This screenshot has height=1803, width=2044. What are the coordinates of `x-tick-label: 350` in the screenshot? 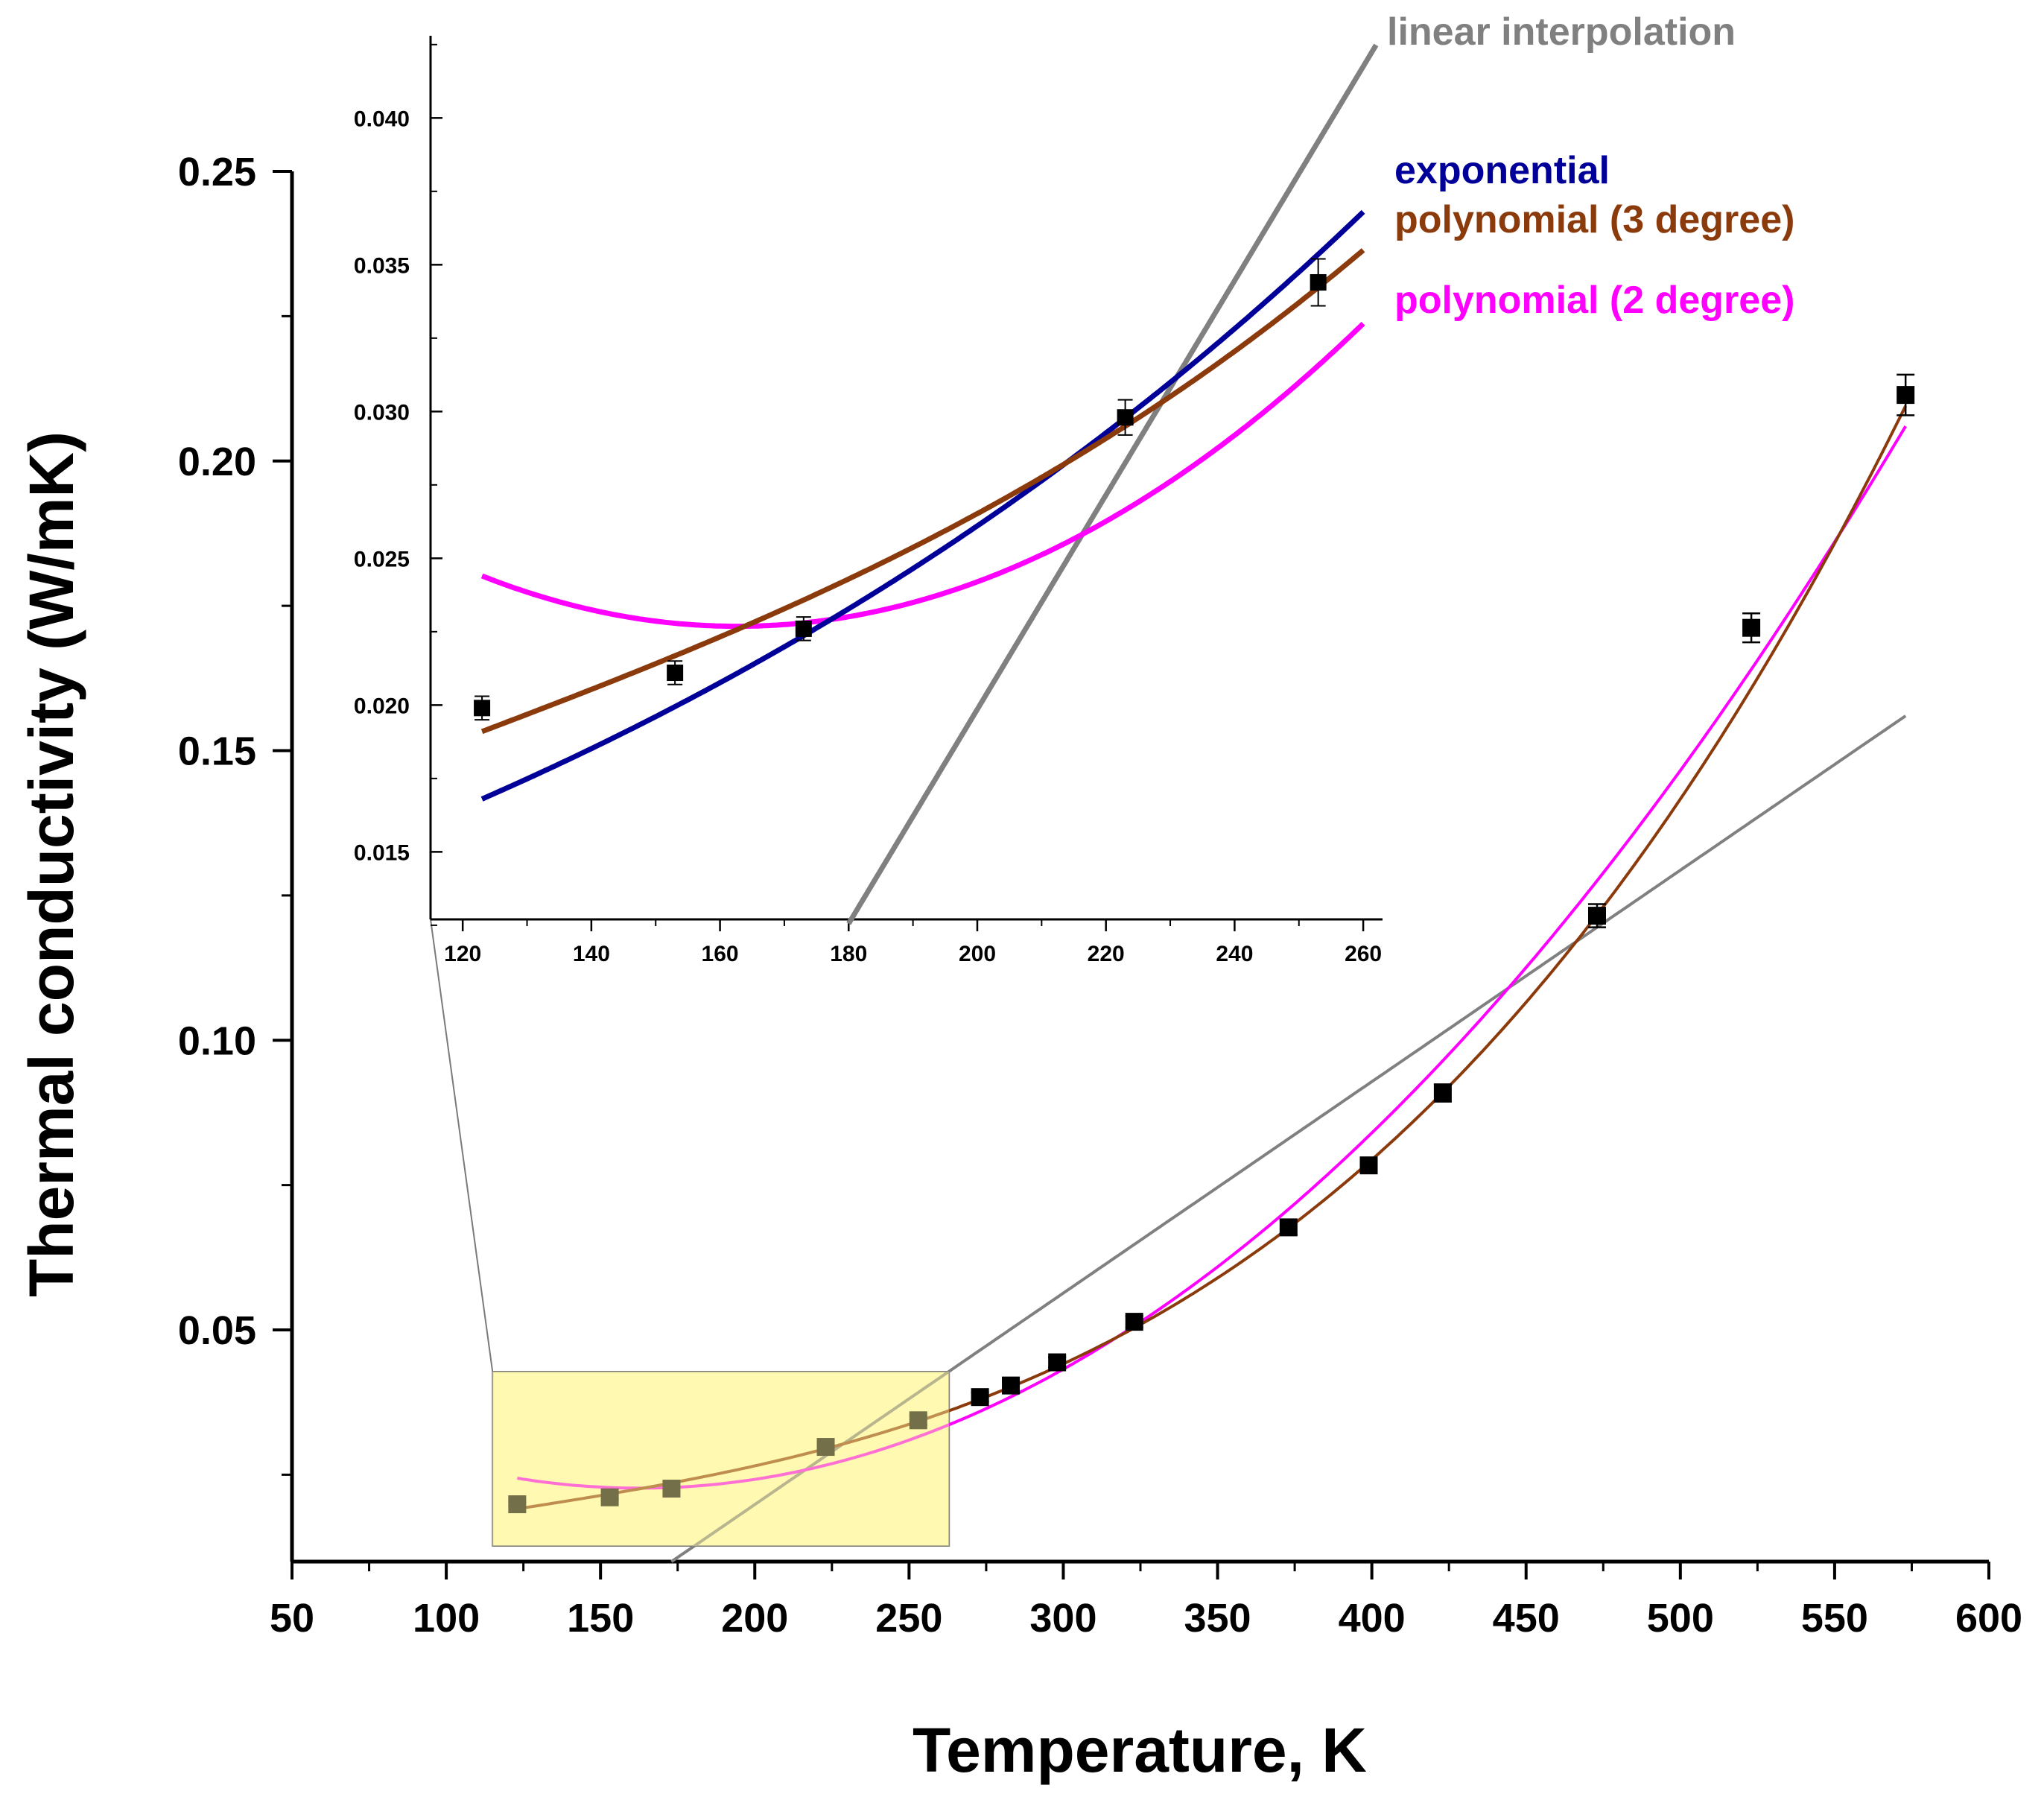 It's located at (1217, 1619).